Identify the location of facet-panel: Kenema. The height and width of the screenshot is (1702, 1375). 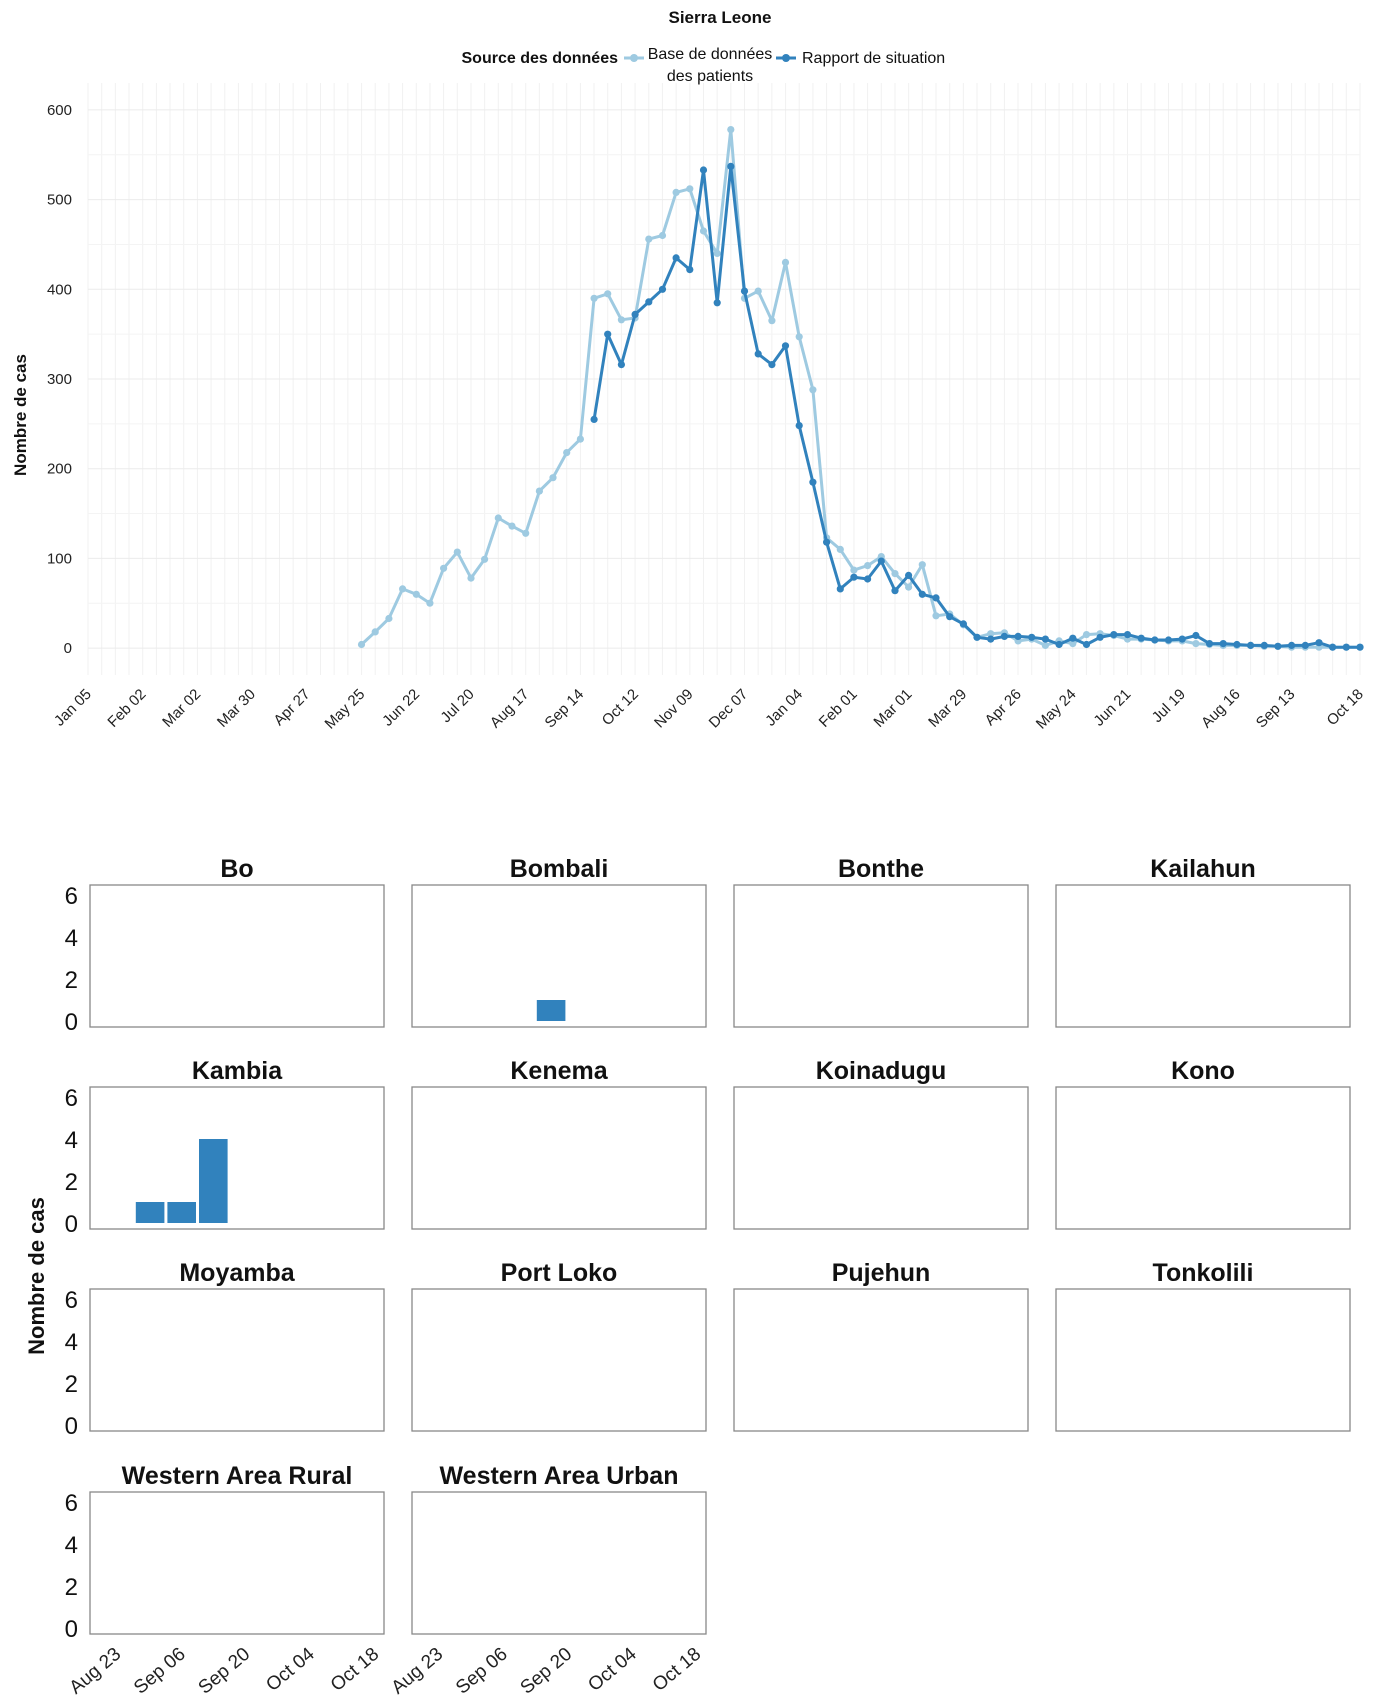
(559, 1143).